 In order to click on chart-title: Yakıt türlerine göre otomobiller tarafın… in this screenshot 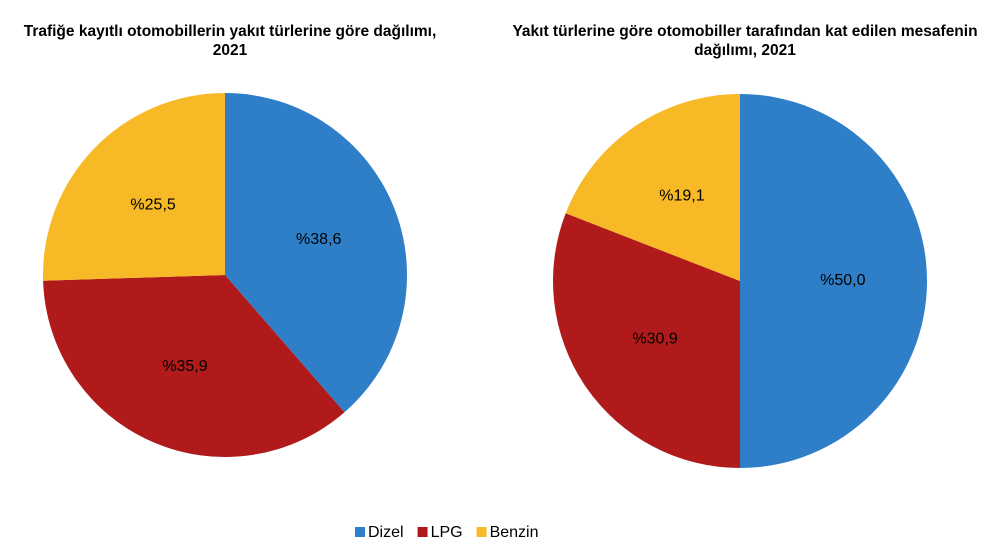, I will do `click(745, 41)`.